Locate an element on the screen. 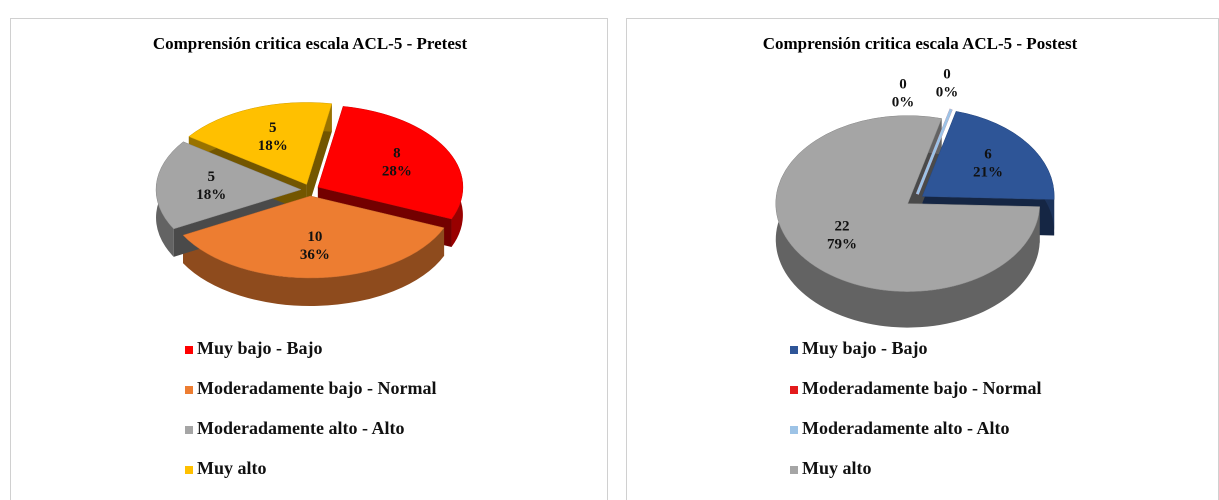  data-label: 6 is located at coordinates (988, 154).